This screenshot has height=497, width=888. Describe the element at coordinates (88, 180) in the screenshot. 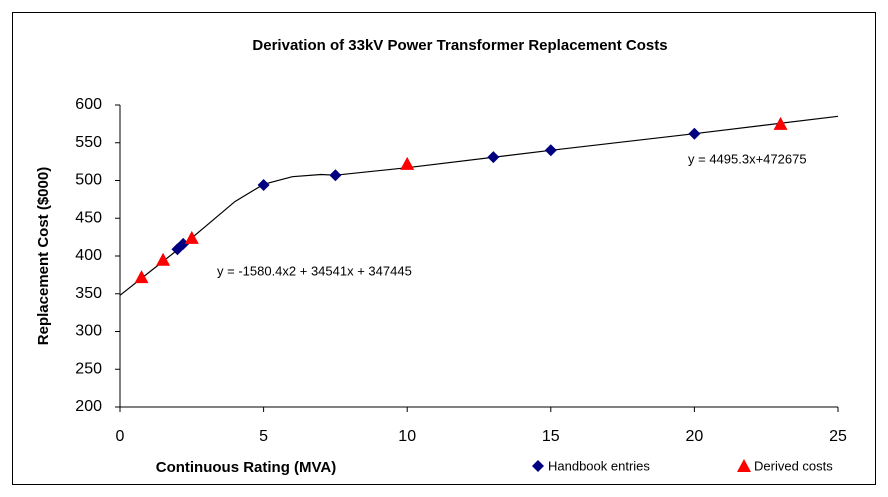

I see `y-tick-label: 500` at that location.